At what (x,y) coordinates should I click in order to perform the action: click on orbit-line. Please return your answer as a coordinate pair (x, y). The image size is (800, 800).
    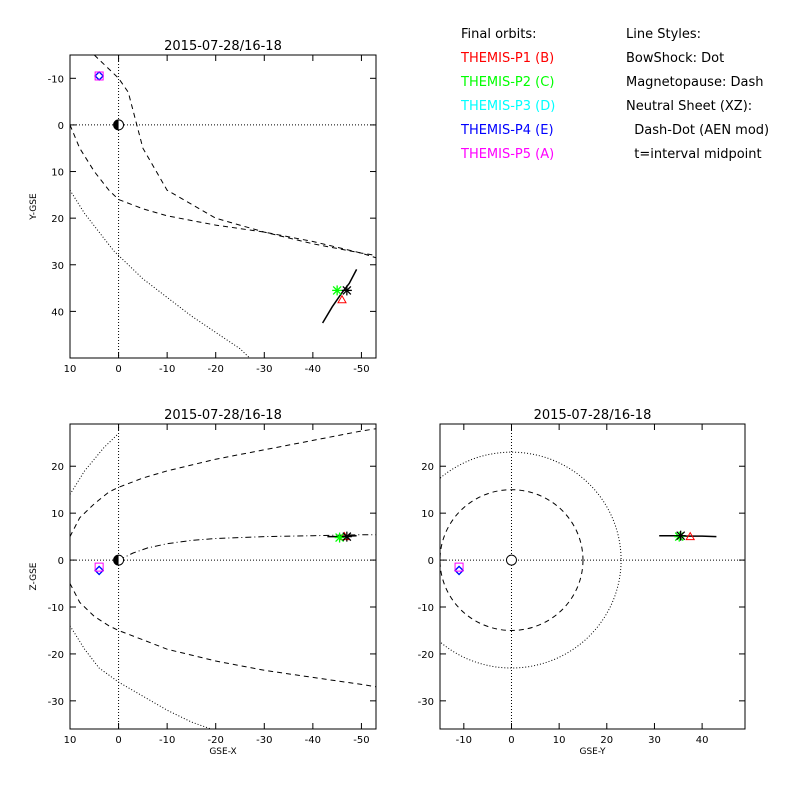
    Looking at the image, I should click on (339, 296).